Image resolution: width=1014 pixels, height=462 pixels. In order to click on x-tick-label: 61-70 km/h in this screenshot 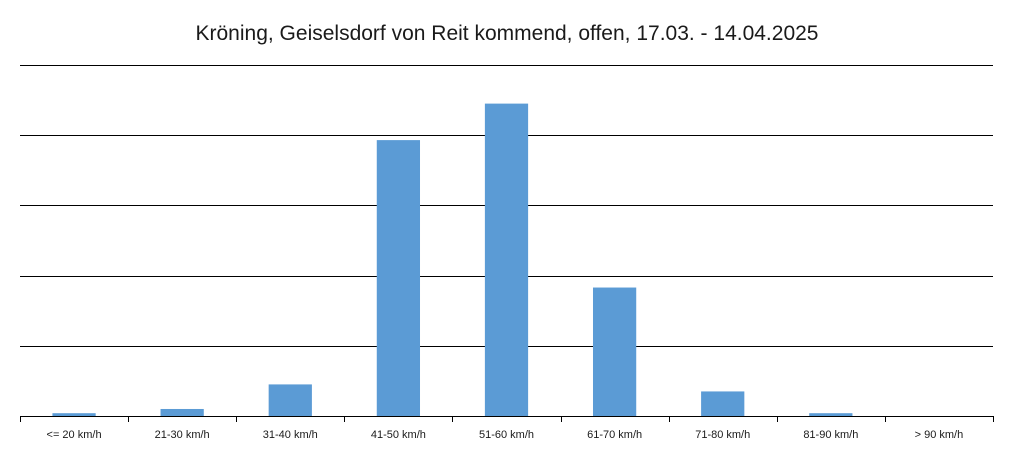, I will do `click(614, 435)`.